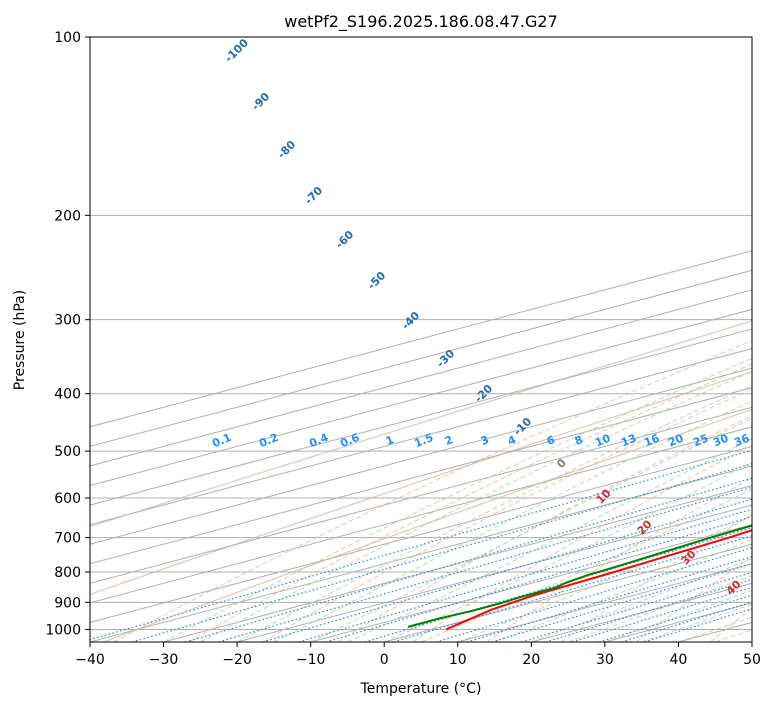  What do you see at coordinates (531, 660) in the screenshot?
I see `x-tick-label: 20` at bounding box center [531, 660].